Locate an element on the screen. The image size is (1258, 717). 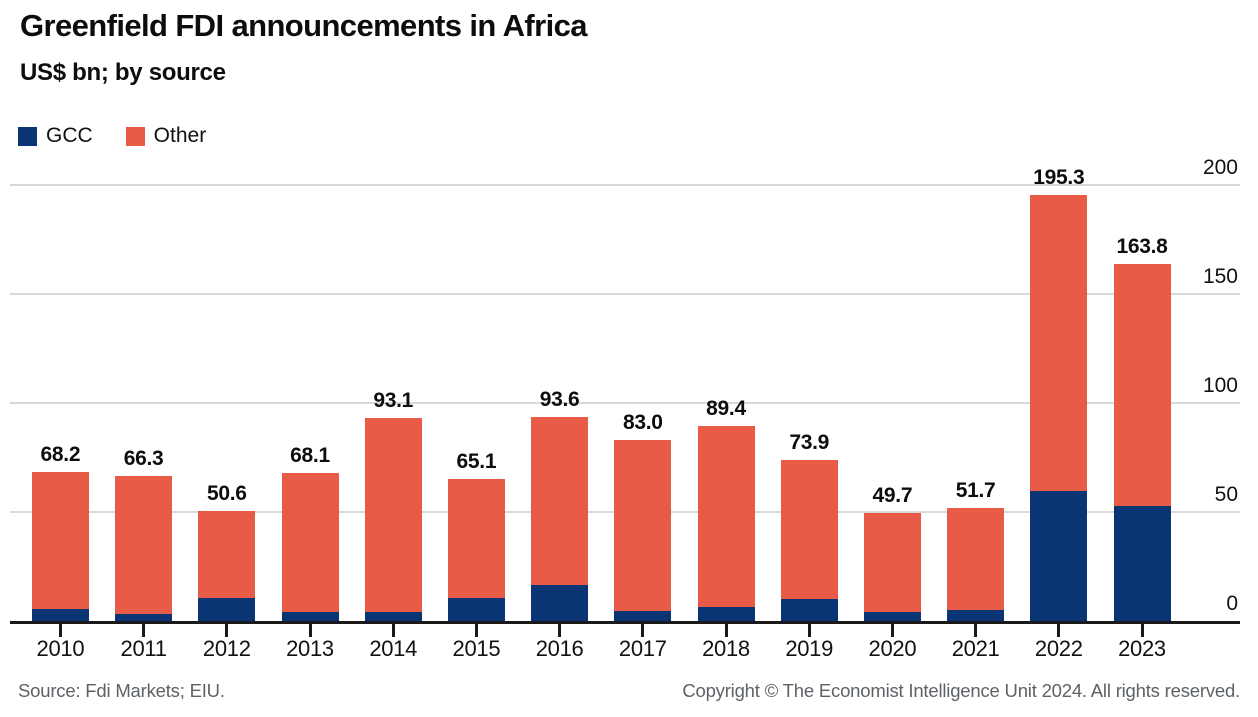
year-label-2016: 2016 is located at coordinates (559, 648).